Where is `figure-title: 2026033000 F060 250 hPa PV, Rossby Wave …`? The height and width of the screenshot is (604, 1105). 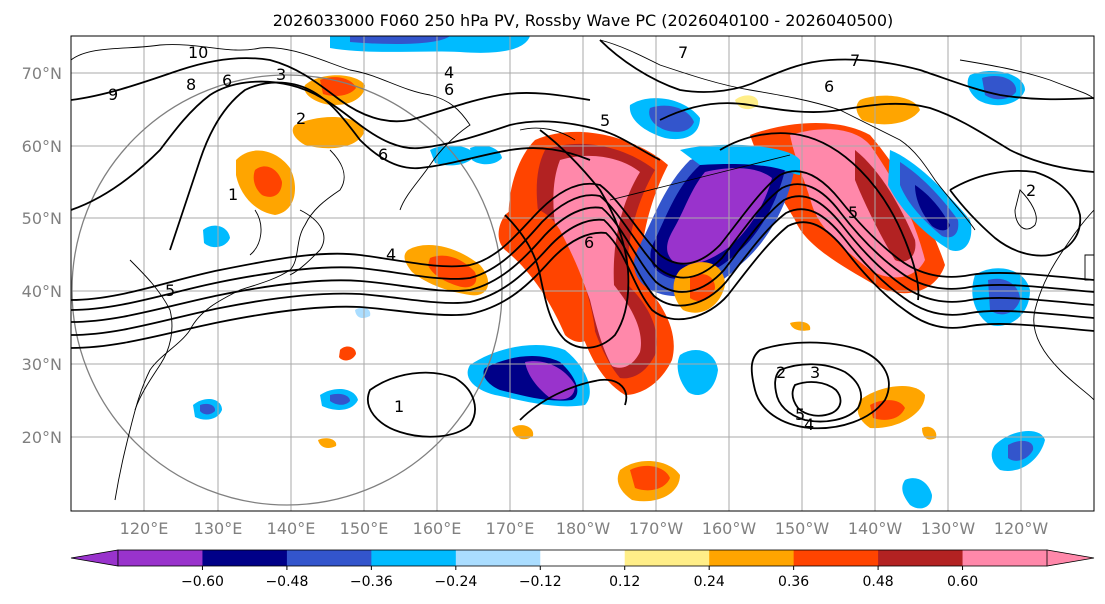
figure-title: 2026033000 F060 250 hPa PV, Rossby Wave … is located at coordinates (583, 20).